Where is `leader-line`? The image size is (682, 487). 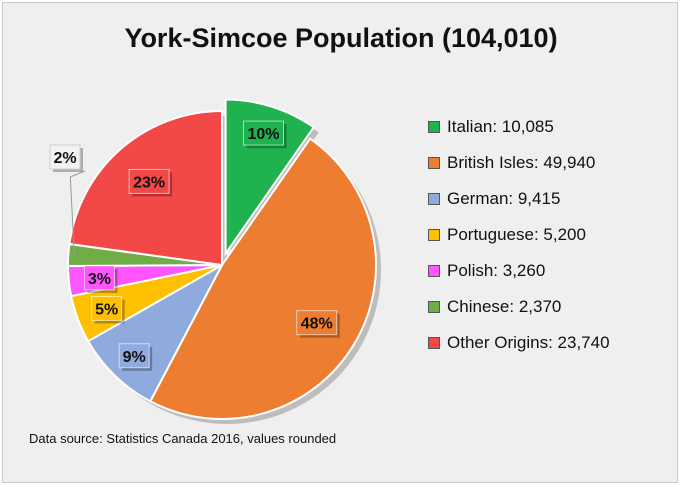
leader-line is located at coordinates (77, 213).